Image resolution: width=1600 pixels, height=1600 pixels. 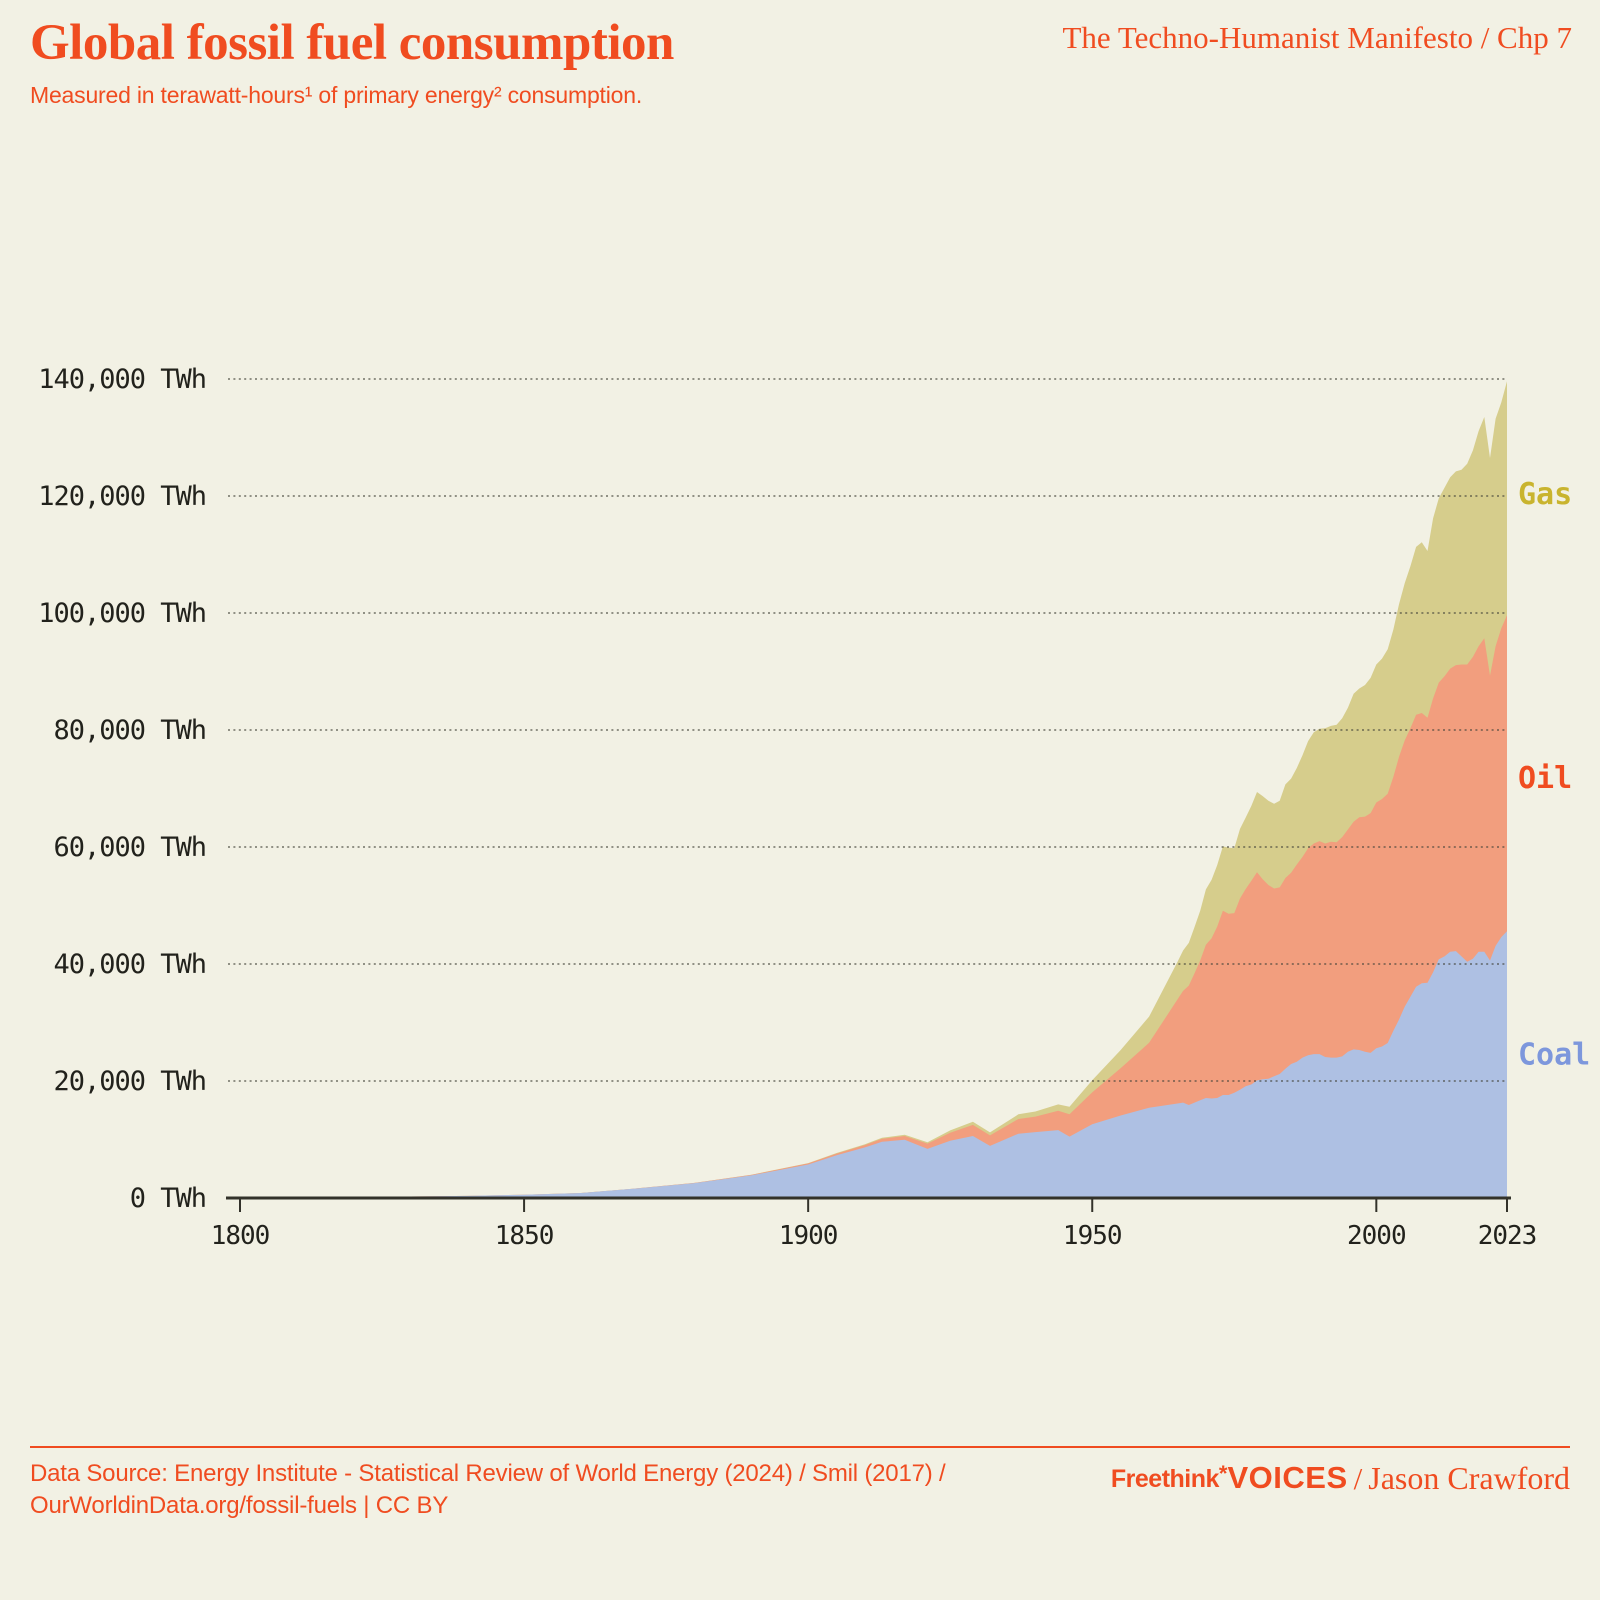 I want to click on x-tick-label-1950: 1950, so click(x=1092, y=1236).